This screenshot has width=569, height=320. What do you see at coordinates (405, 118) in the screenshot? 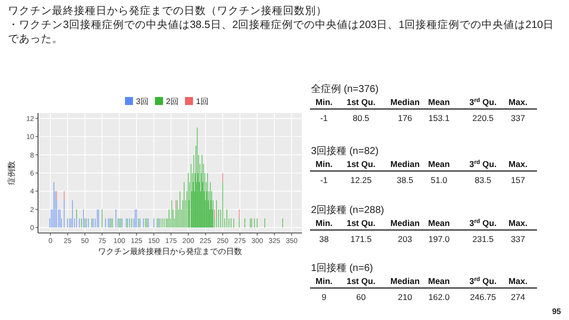
I see `text: 176` at bounding box center [405, 118].